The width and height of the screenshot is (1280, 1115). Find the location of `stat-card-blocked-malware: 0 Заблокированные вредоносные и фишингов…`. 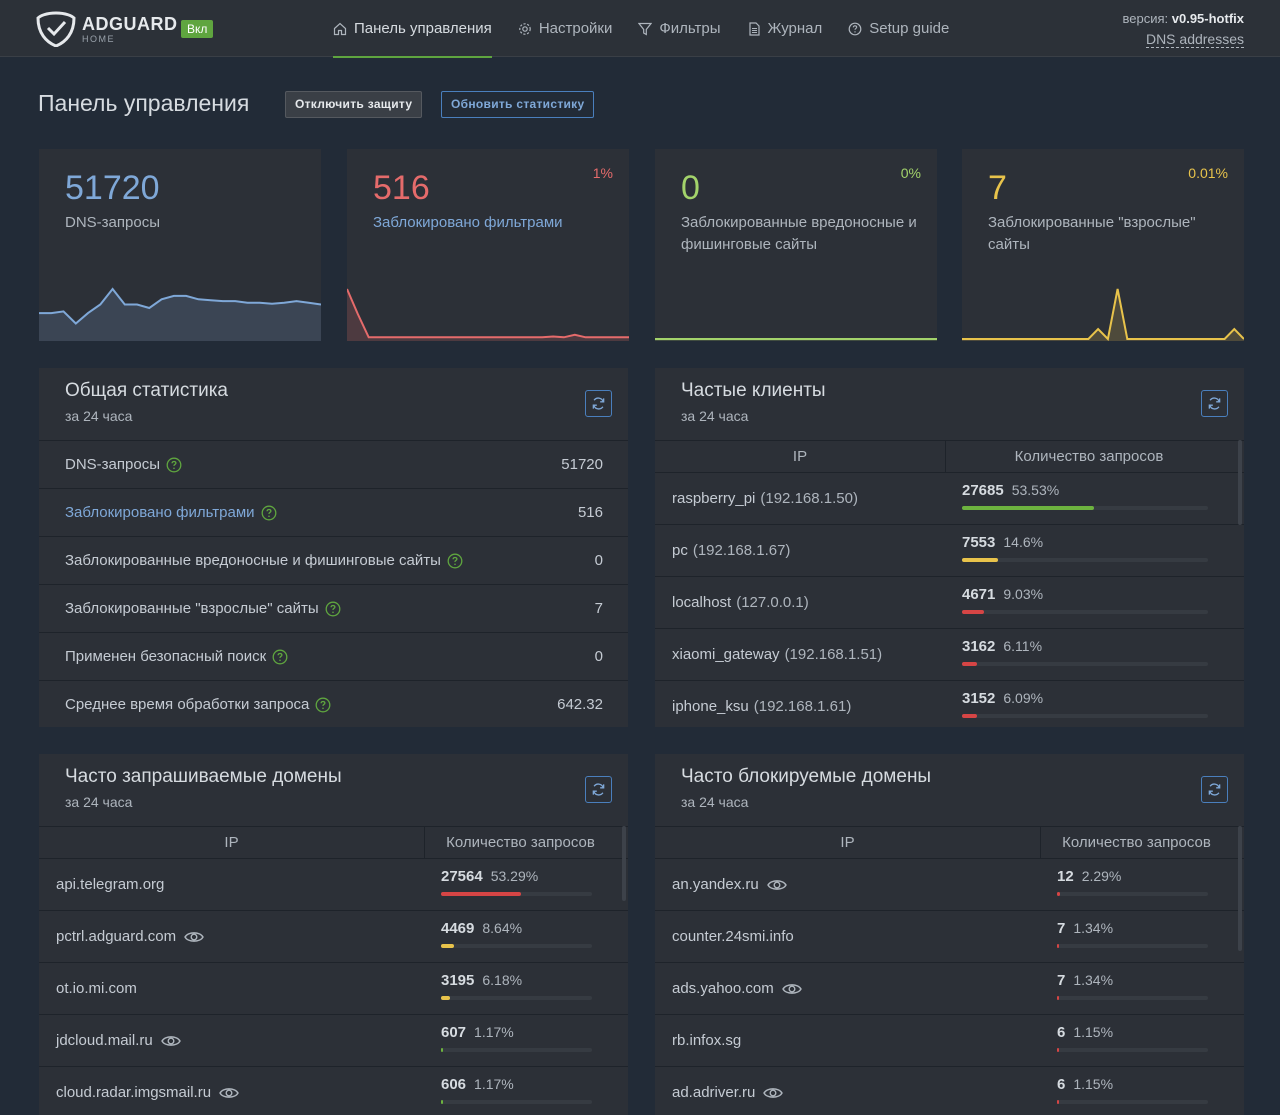

stat-card-blocked-malware: 0 Заблокированные вредоносные и фишингов… is located at coordinates (796, 245).